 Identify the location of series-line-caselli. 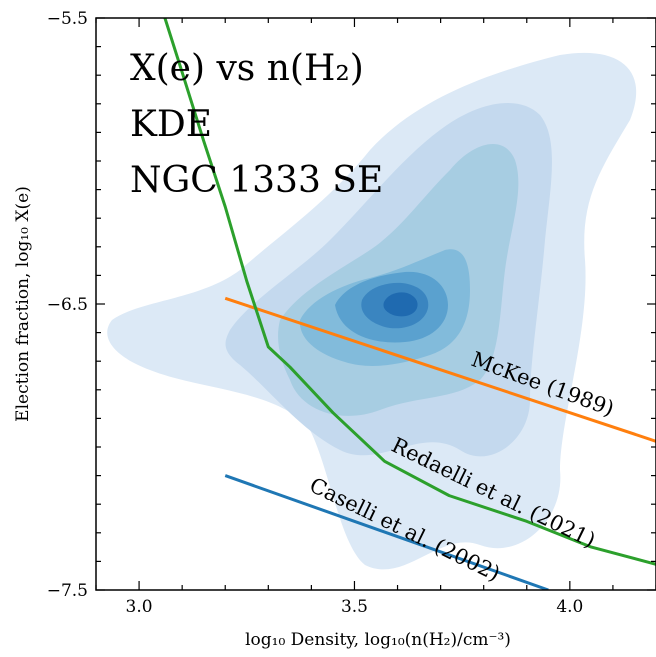
(386, 532).